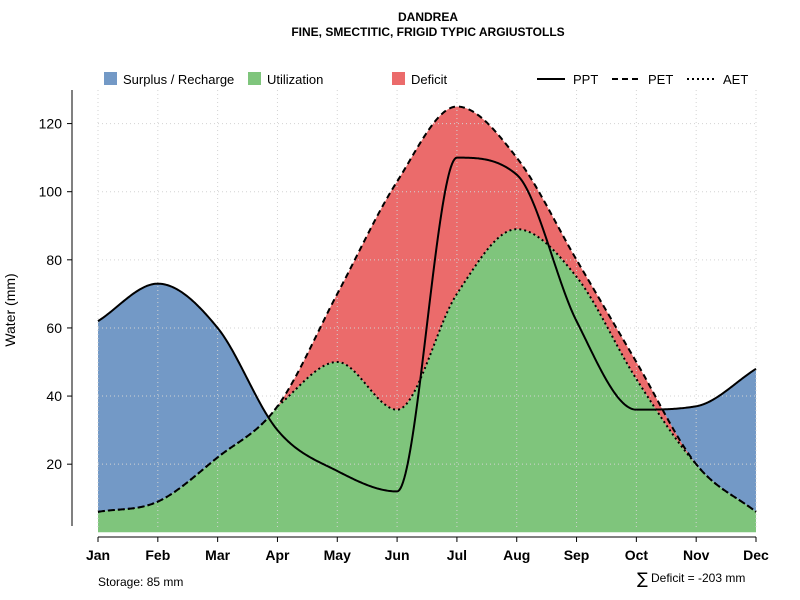  What do you see at coordinates (397, 555) in the screenshot?
I see `x-tick-label: Jun` at bounding box center [397, 555].